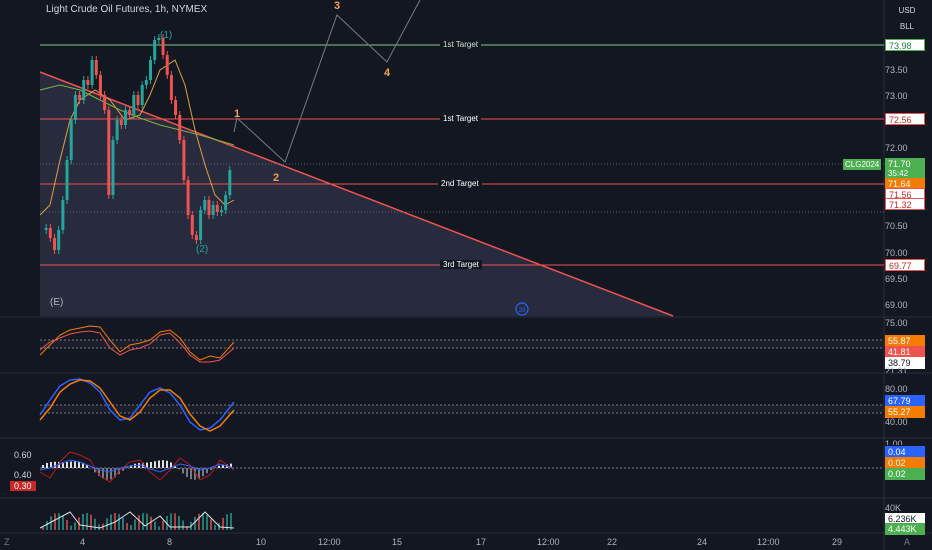 The image size is (932, 550). Describe the element at coordinates (170, 542) in the screenshot. I see `time-axis-label: 8` at that location.